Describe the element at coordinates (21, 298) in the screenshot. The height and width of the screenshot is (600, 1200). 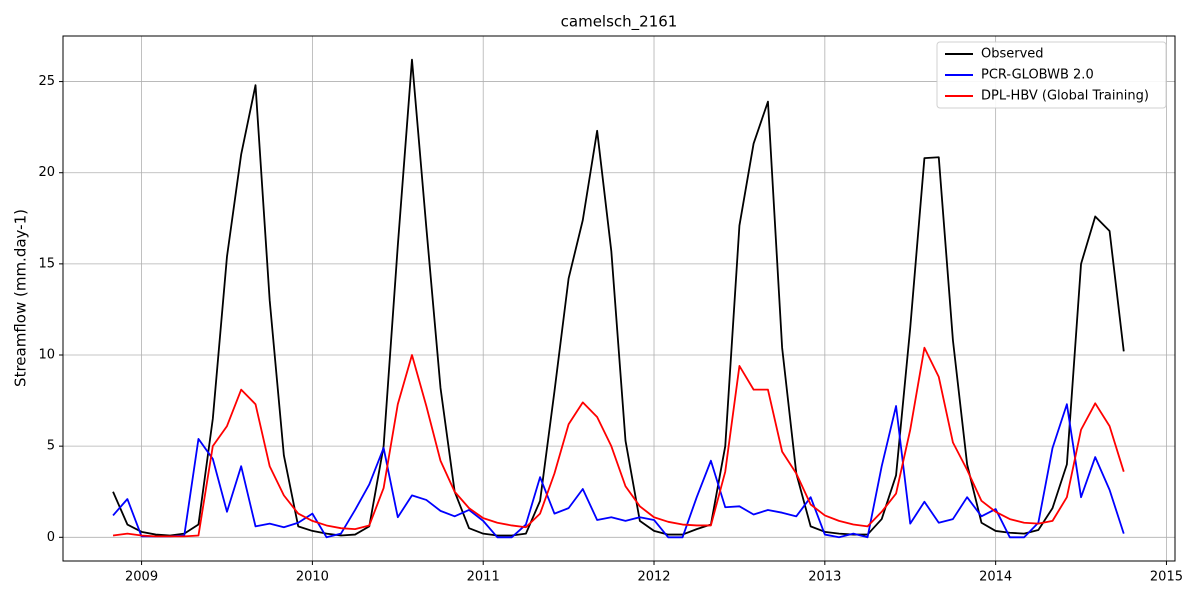
I see `y-axis-label: Streamflow (mm.day-1)` at that location.